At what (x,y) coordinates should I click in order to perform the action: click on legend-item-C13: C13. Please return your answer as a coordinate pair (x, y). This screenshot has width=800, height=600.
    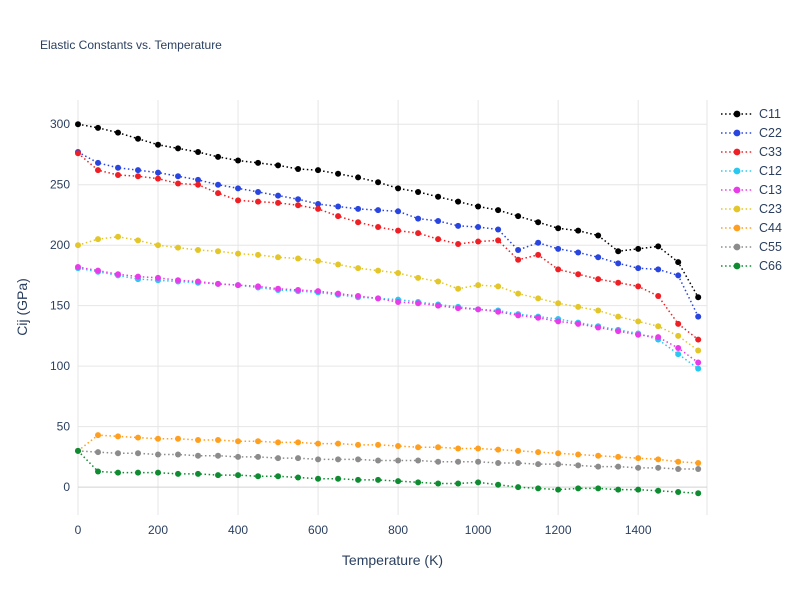
    Looking at the image, I should click on (751, 189).